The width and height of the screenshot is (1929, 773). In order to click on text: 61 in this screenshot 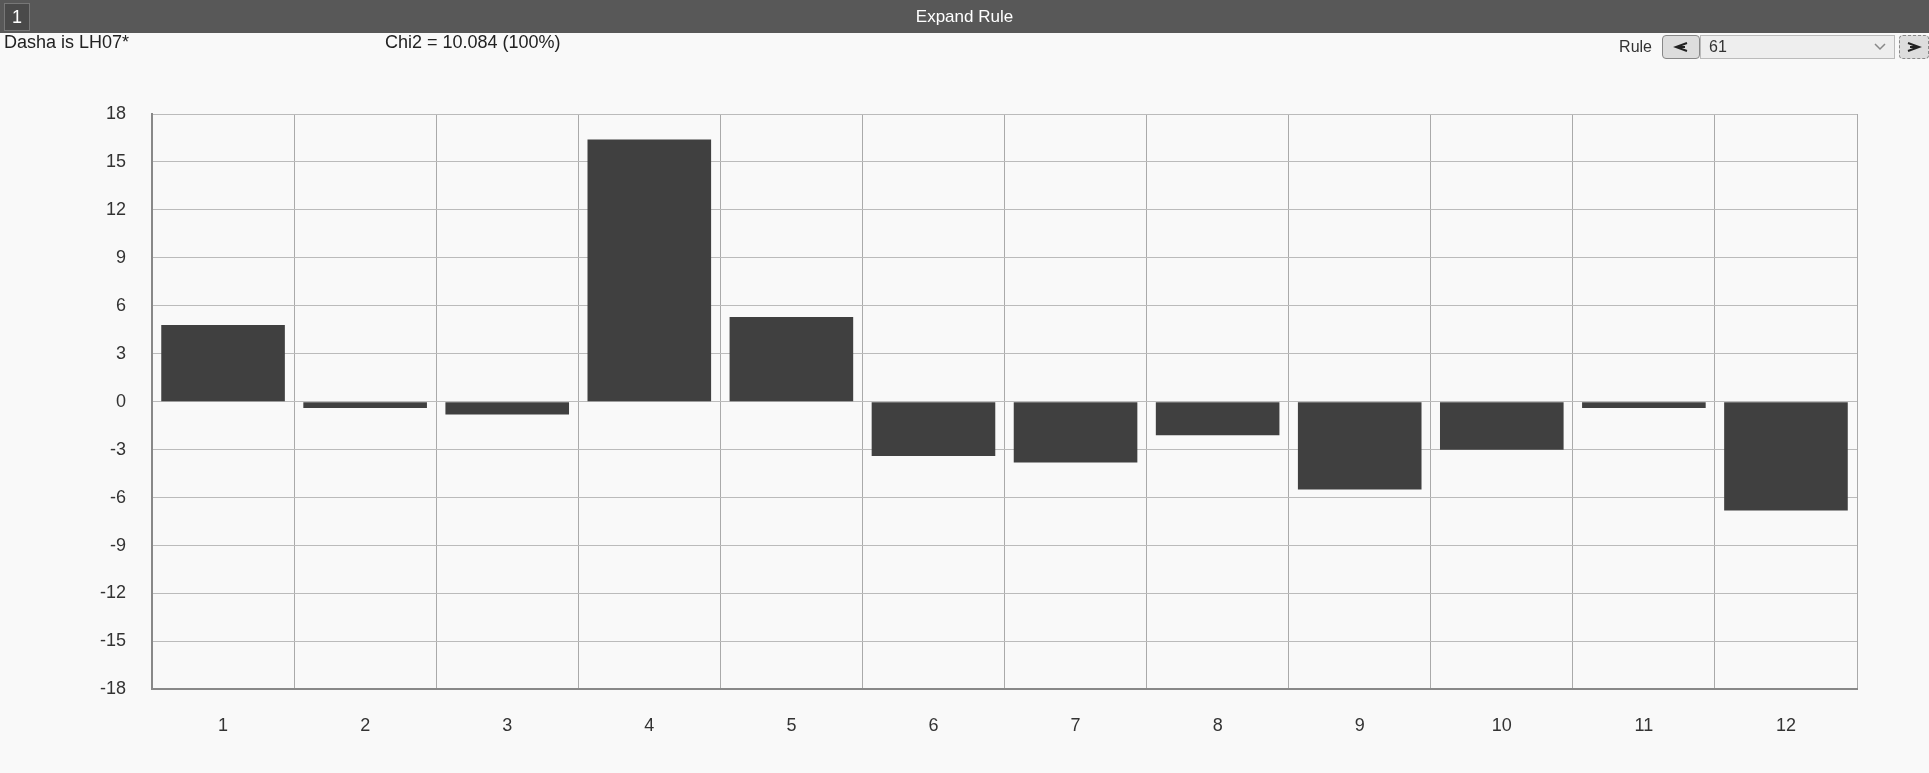, I will do `click(1718, 47)`.